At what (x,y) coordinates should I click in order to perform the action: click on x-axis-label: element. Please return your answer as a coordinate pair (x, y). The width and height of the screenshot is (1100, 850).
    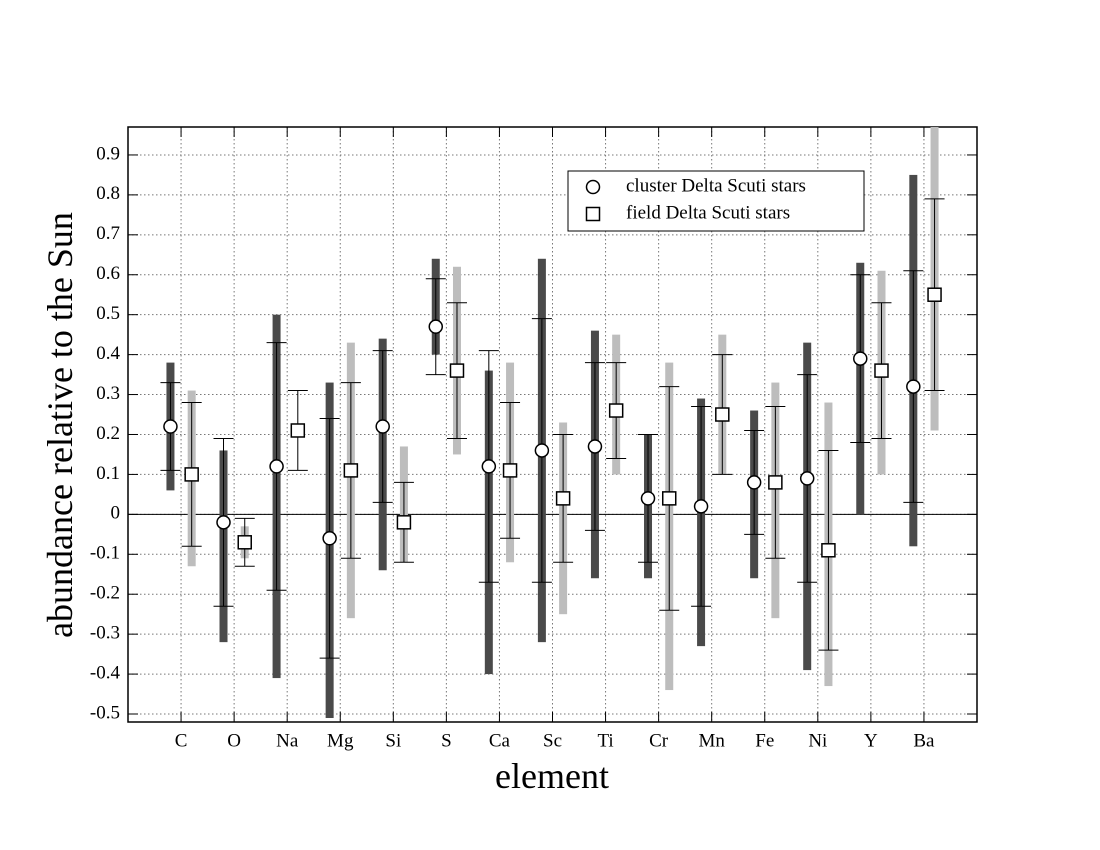
    Looking at the image, I should click on (552, 776).